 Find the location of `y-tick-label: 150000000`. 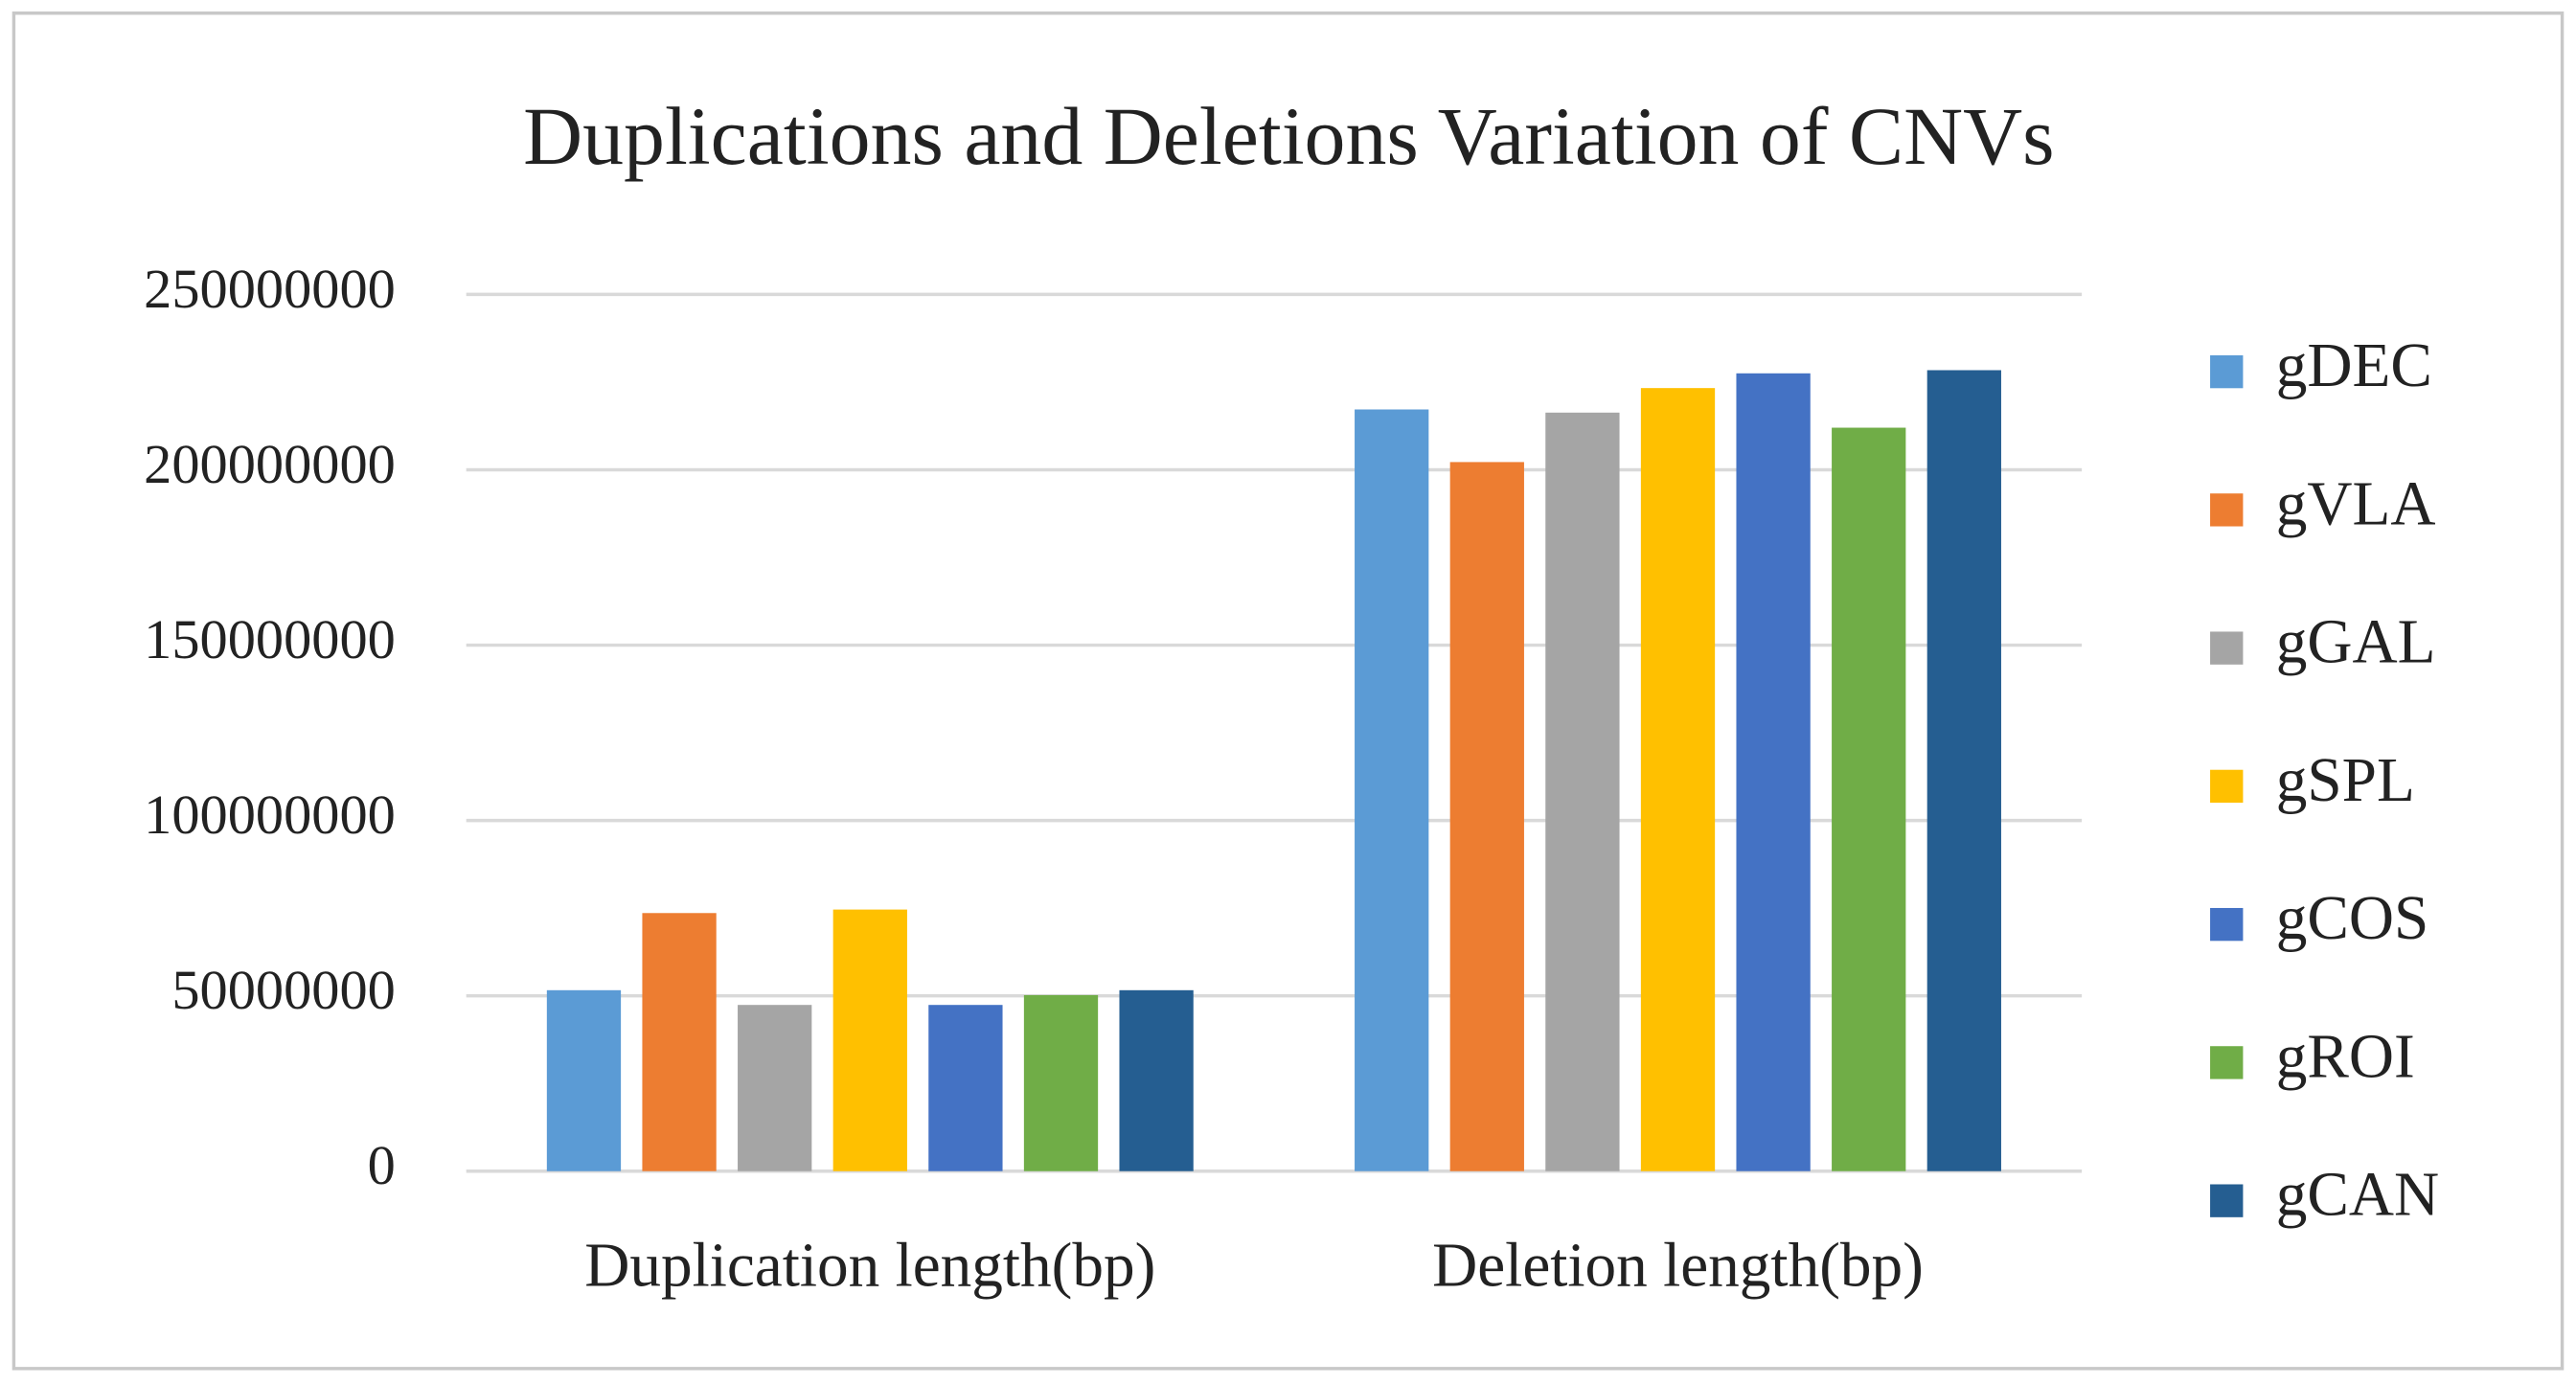

y-tick-label: 150000000 is located at coordinates (270, 639).